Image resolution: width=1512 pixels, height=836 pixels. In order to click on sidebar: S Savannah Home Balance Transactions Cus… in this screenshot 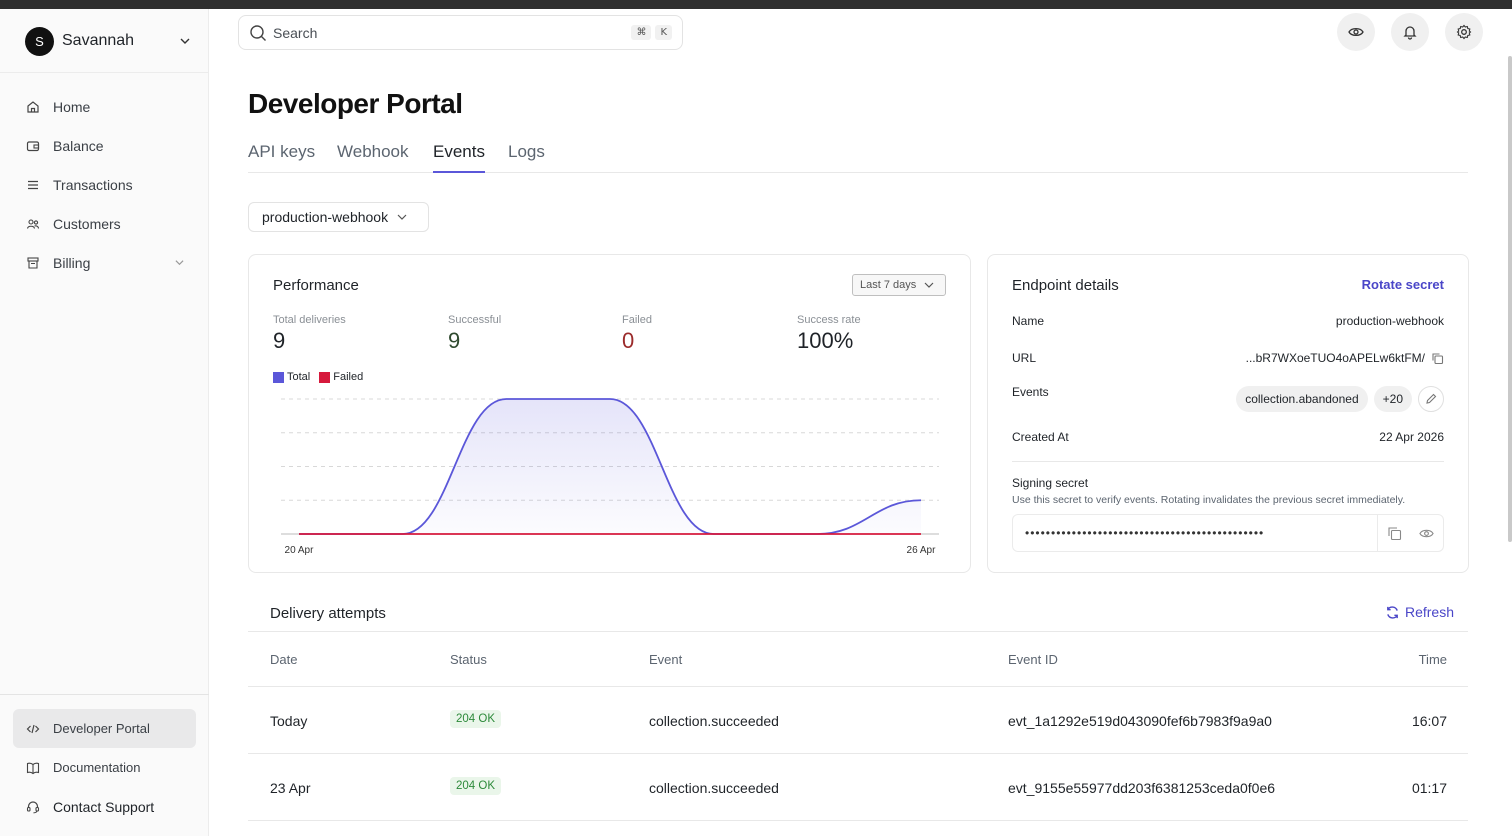, I will do `click(104, 422)`.